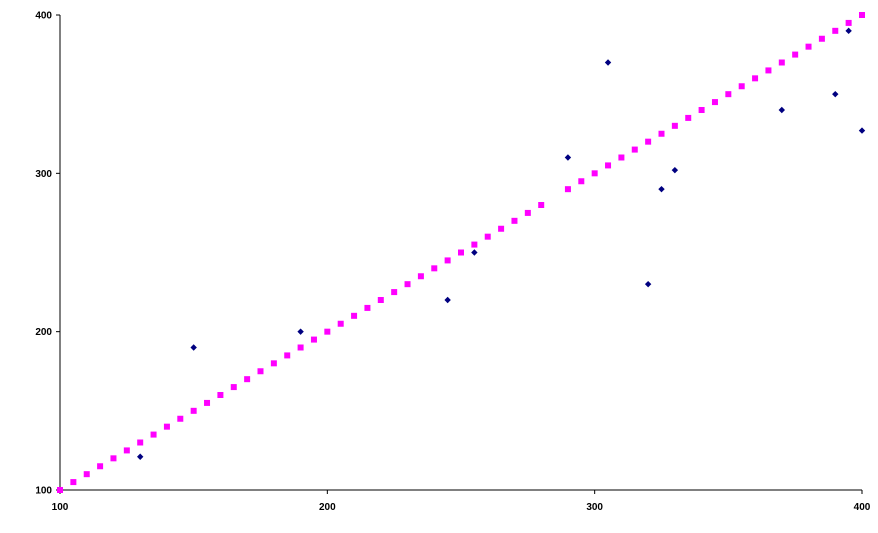 The image size is (878, 533). I want to click on y-tick-label: 400, so click(43, 16).